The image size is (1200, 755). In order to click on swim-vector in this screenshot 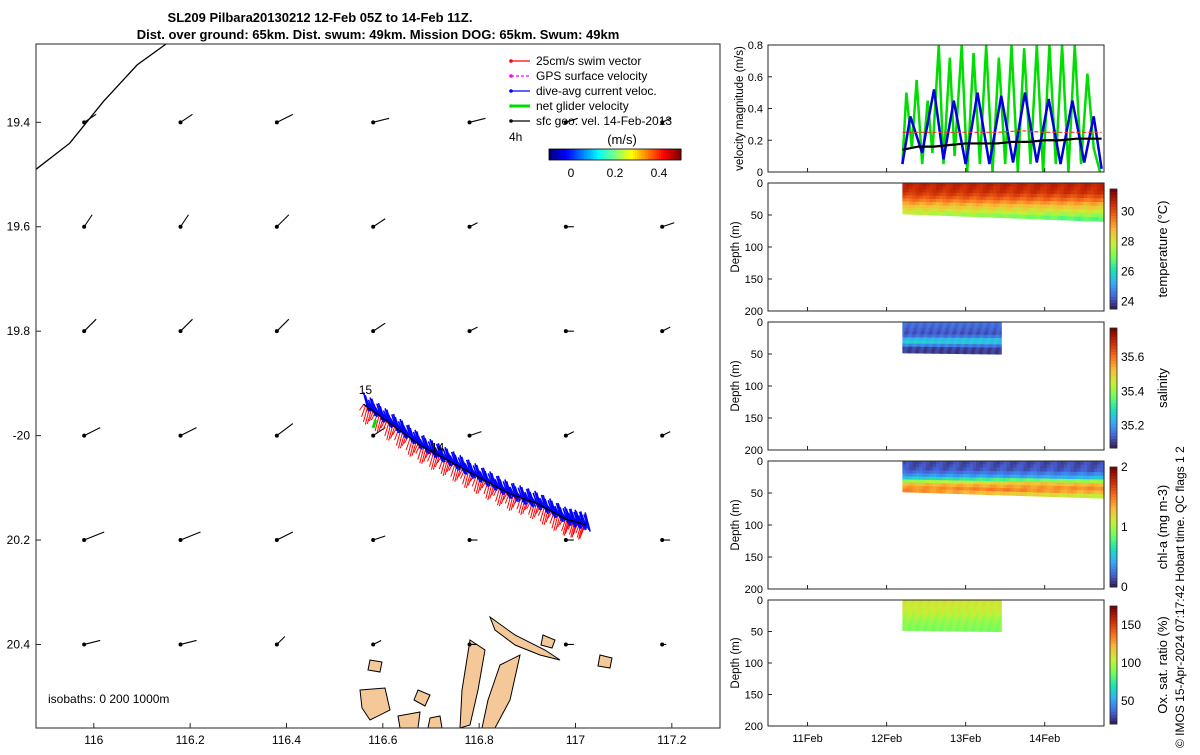, I will do `click(414, 449)`.